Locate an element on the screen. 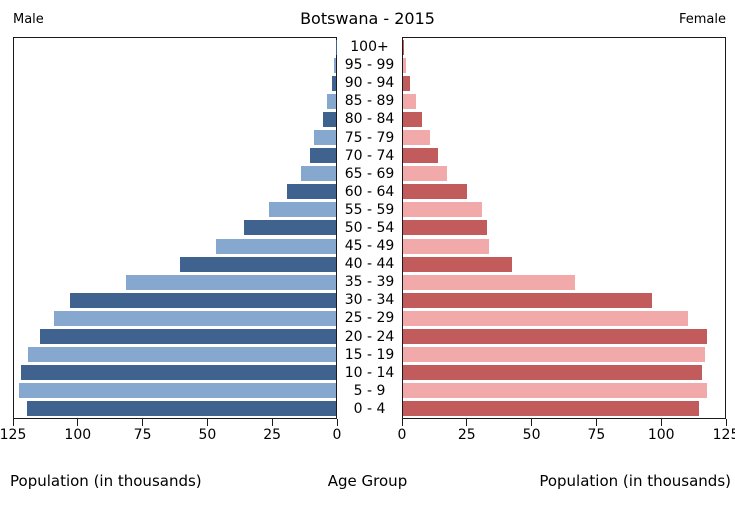 This screenshot has height=512, width=735. pyramid-row-female-100plus is located at coordinates (564, 47).